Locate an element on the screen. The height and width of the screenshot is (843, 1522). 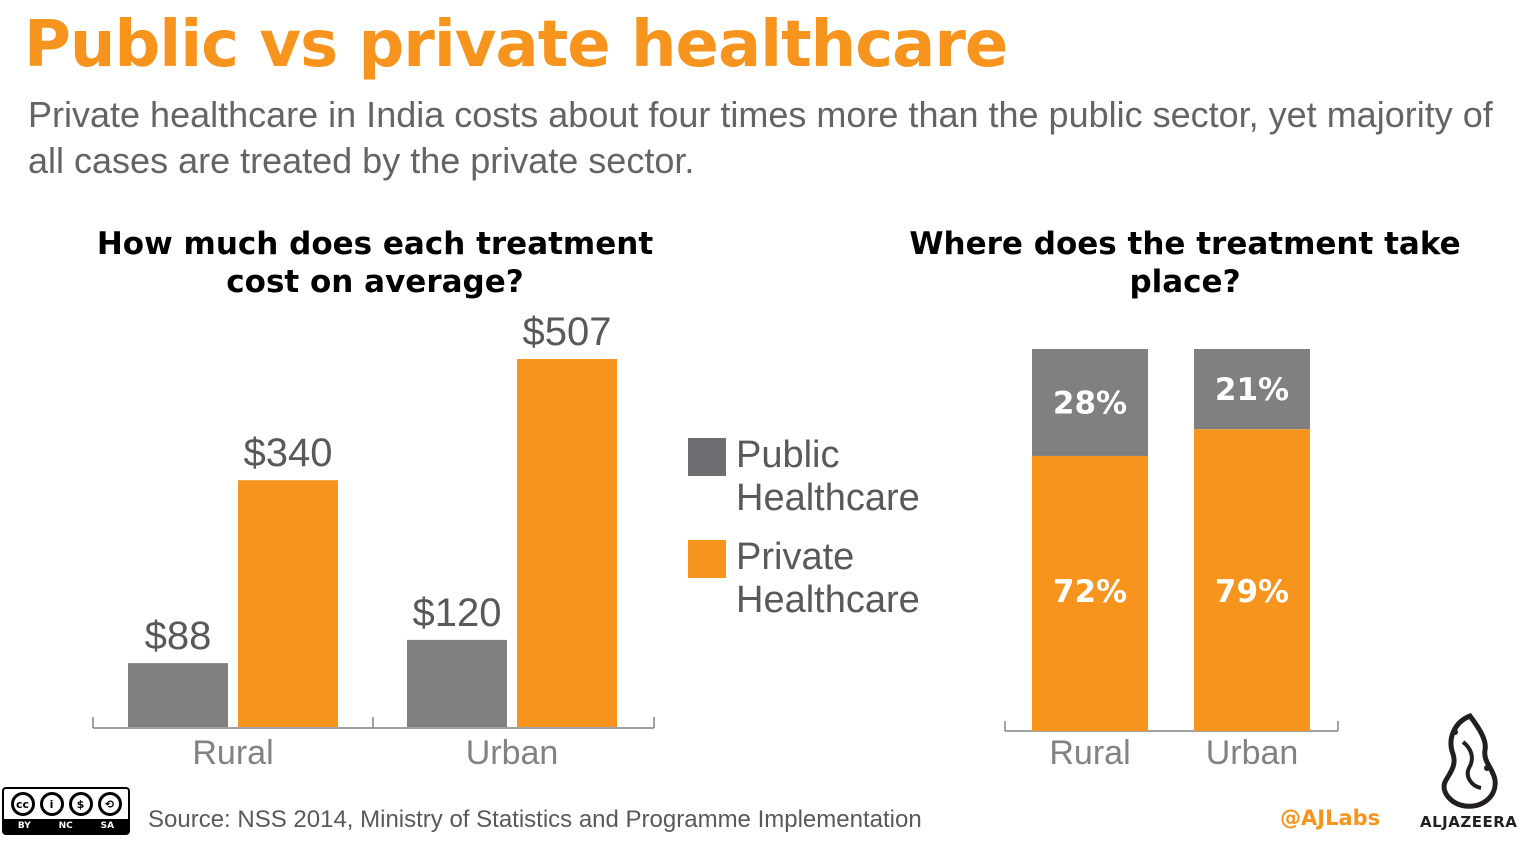
place-bar-urban-public is located at coordinates (1252, 389).